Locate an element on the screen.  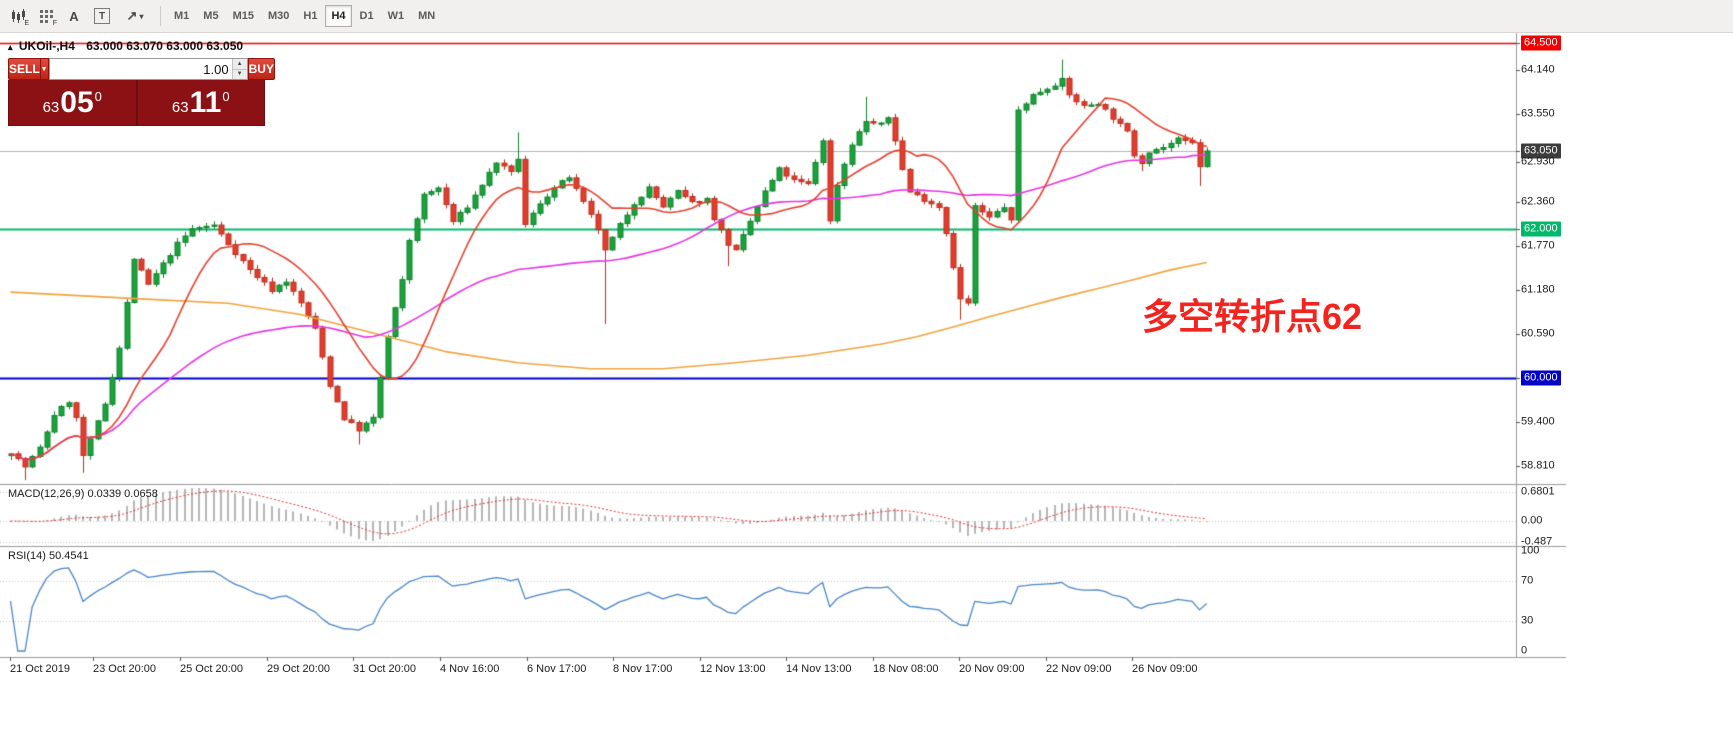
volume-input is located at coordinates (140, 69).